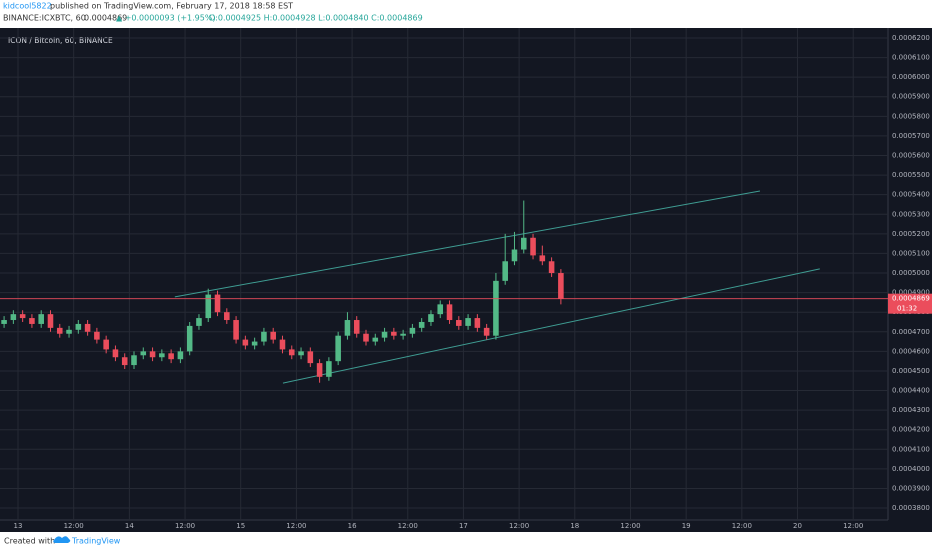  I want to click on x-tick-label: 14, so click(129, 526).